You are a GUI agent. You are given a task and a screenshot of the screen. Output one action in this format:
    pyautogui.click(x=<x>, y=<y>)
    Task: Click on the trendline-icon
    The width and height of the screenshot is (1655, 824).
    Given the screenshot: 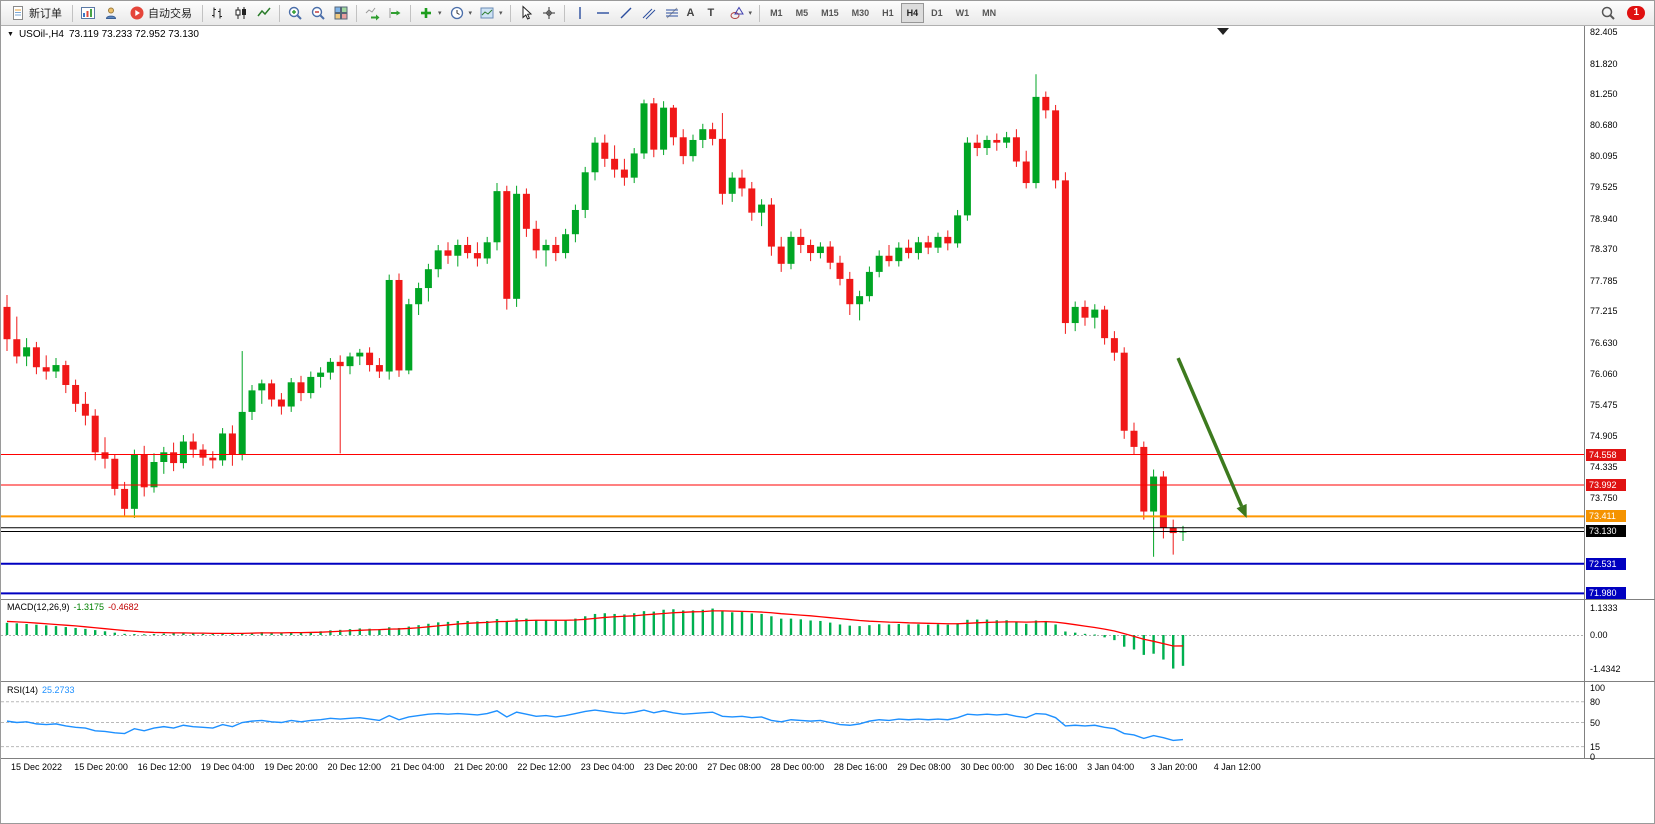 What is the action you would take?
    pyautogui.click(x=626, y=13)
    